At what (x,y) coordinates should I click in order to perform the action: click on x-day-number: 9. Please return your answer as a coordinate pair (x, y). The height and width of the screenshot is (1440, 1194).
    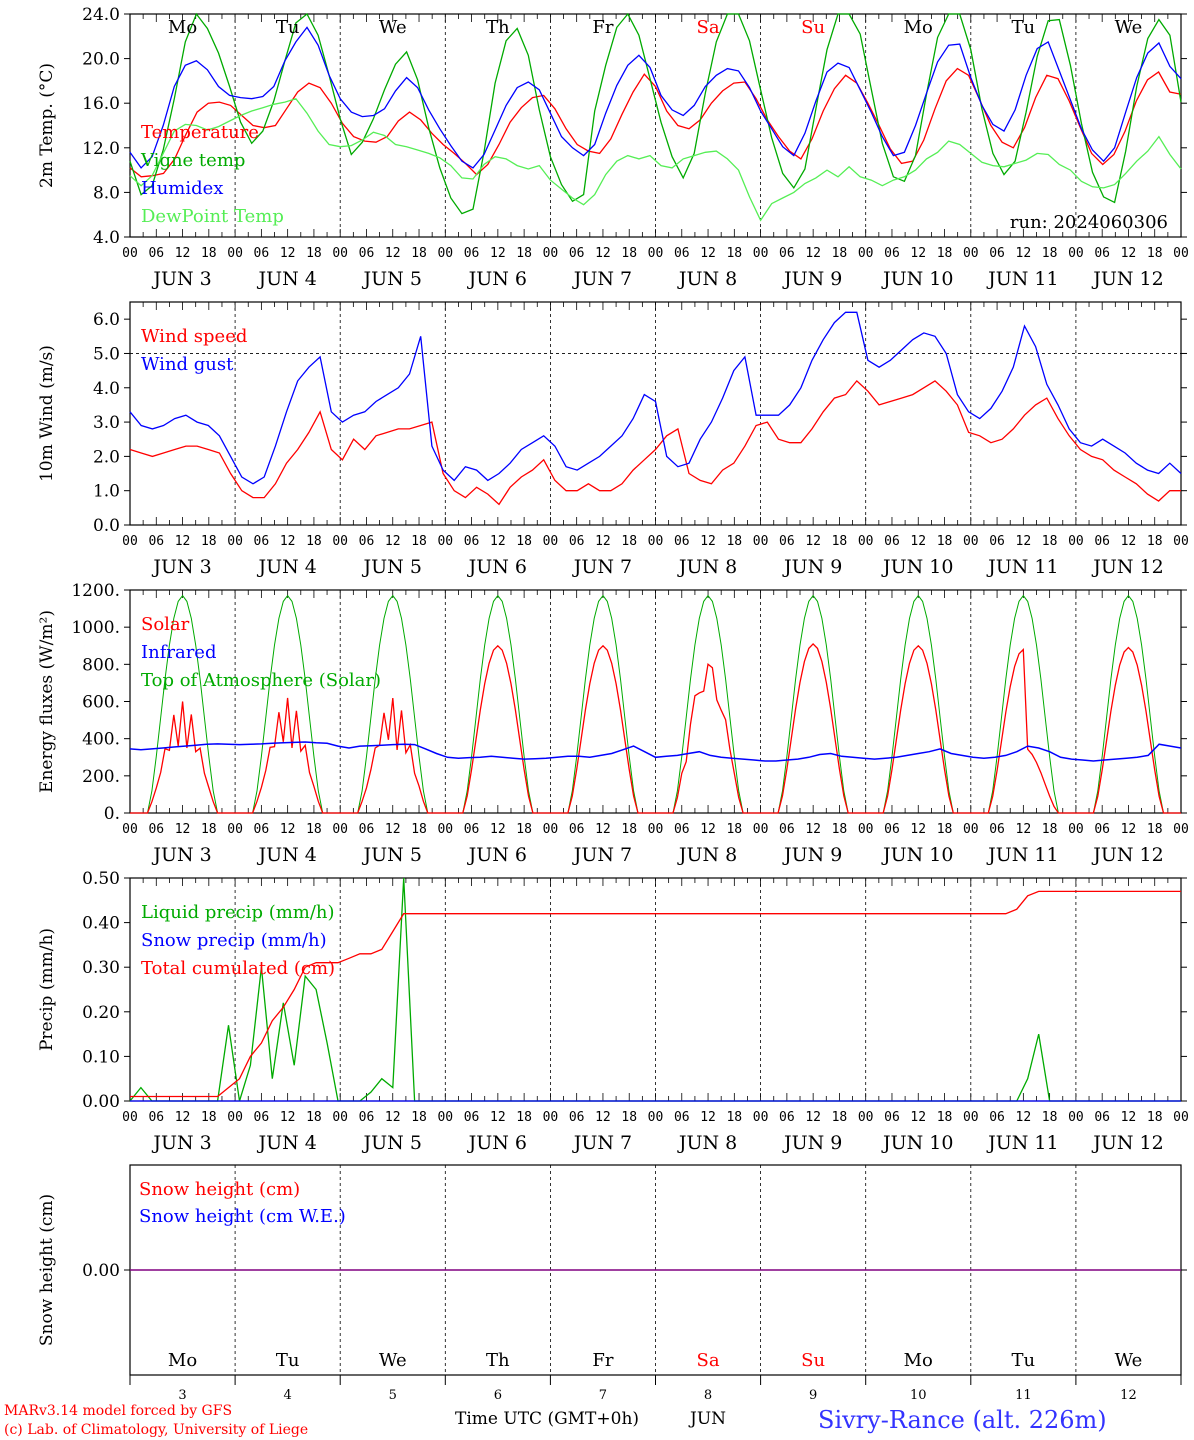
    Looking at the image, I should click on (813, 1395).